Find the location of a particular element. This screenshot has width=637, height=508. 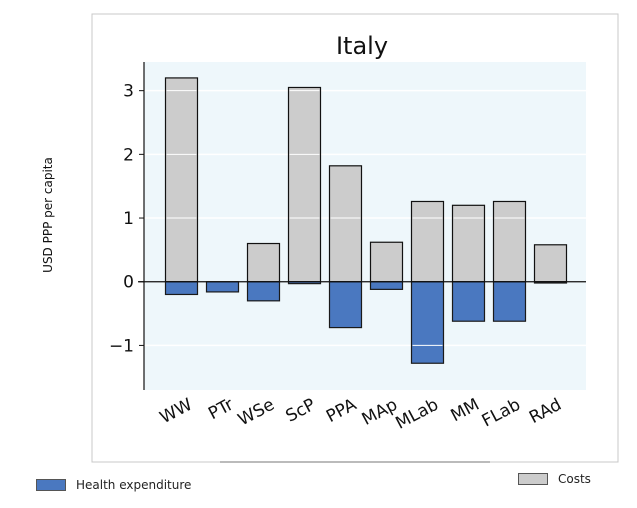

y-tick-label-0: −1 is located at coordinates (121, 346).